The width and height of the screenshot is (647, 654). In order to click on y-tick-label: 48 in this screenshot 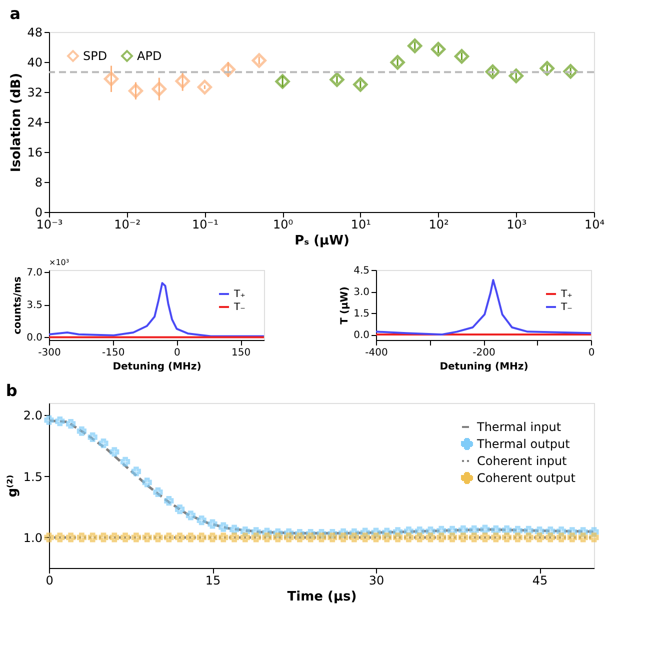, I will do `click(34, 33)`.